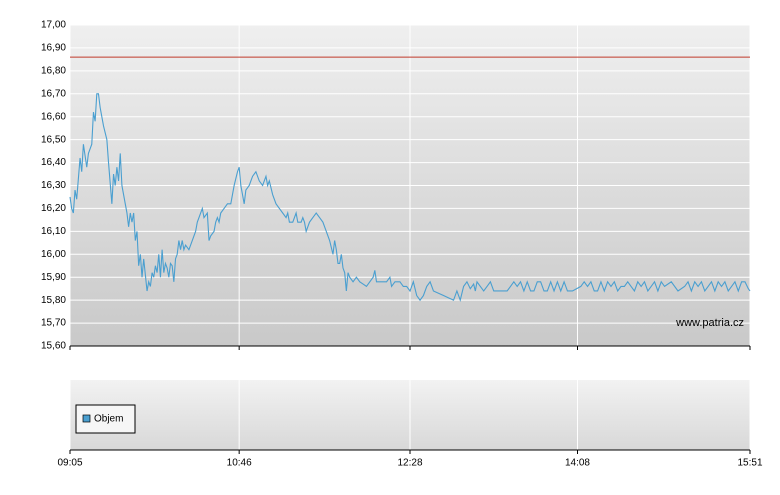 The height and width of the screenshot is (495, 780). I want to click on y-tick-label: 16,60, so click(53, 116).